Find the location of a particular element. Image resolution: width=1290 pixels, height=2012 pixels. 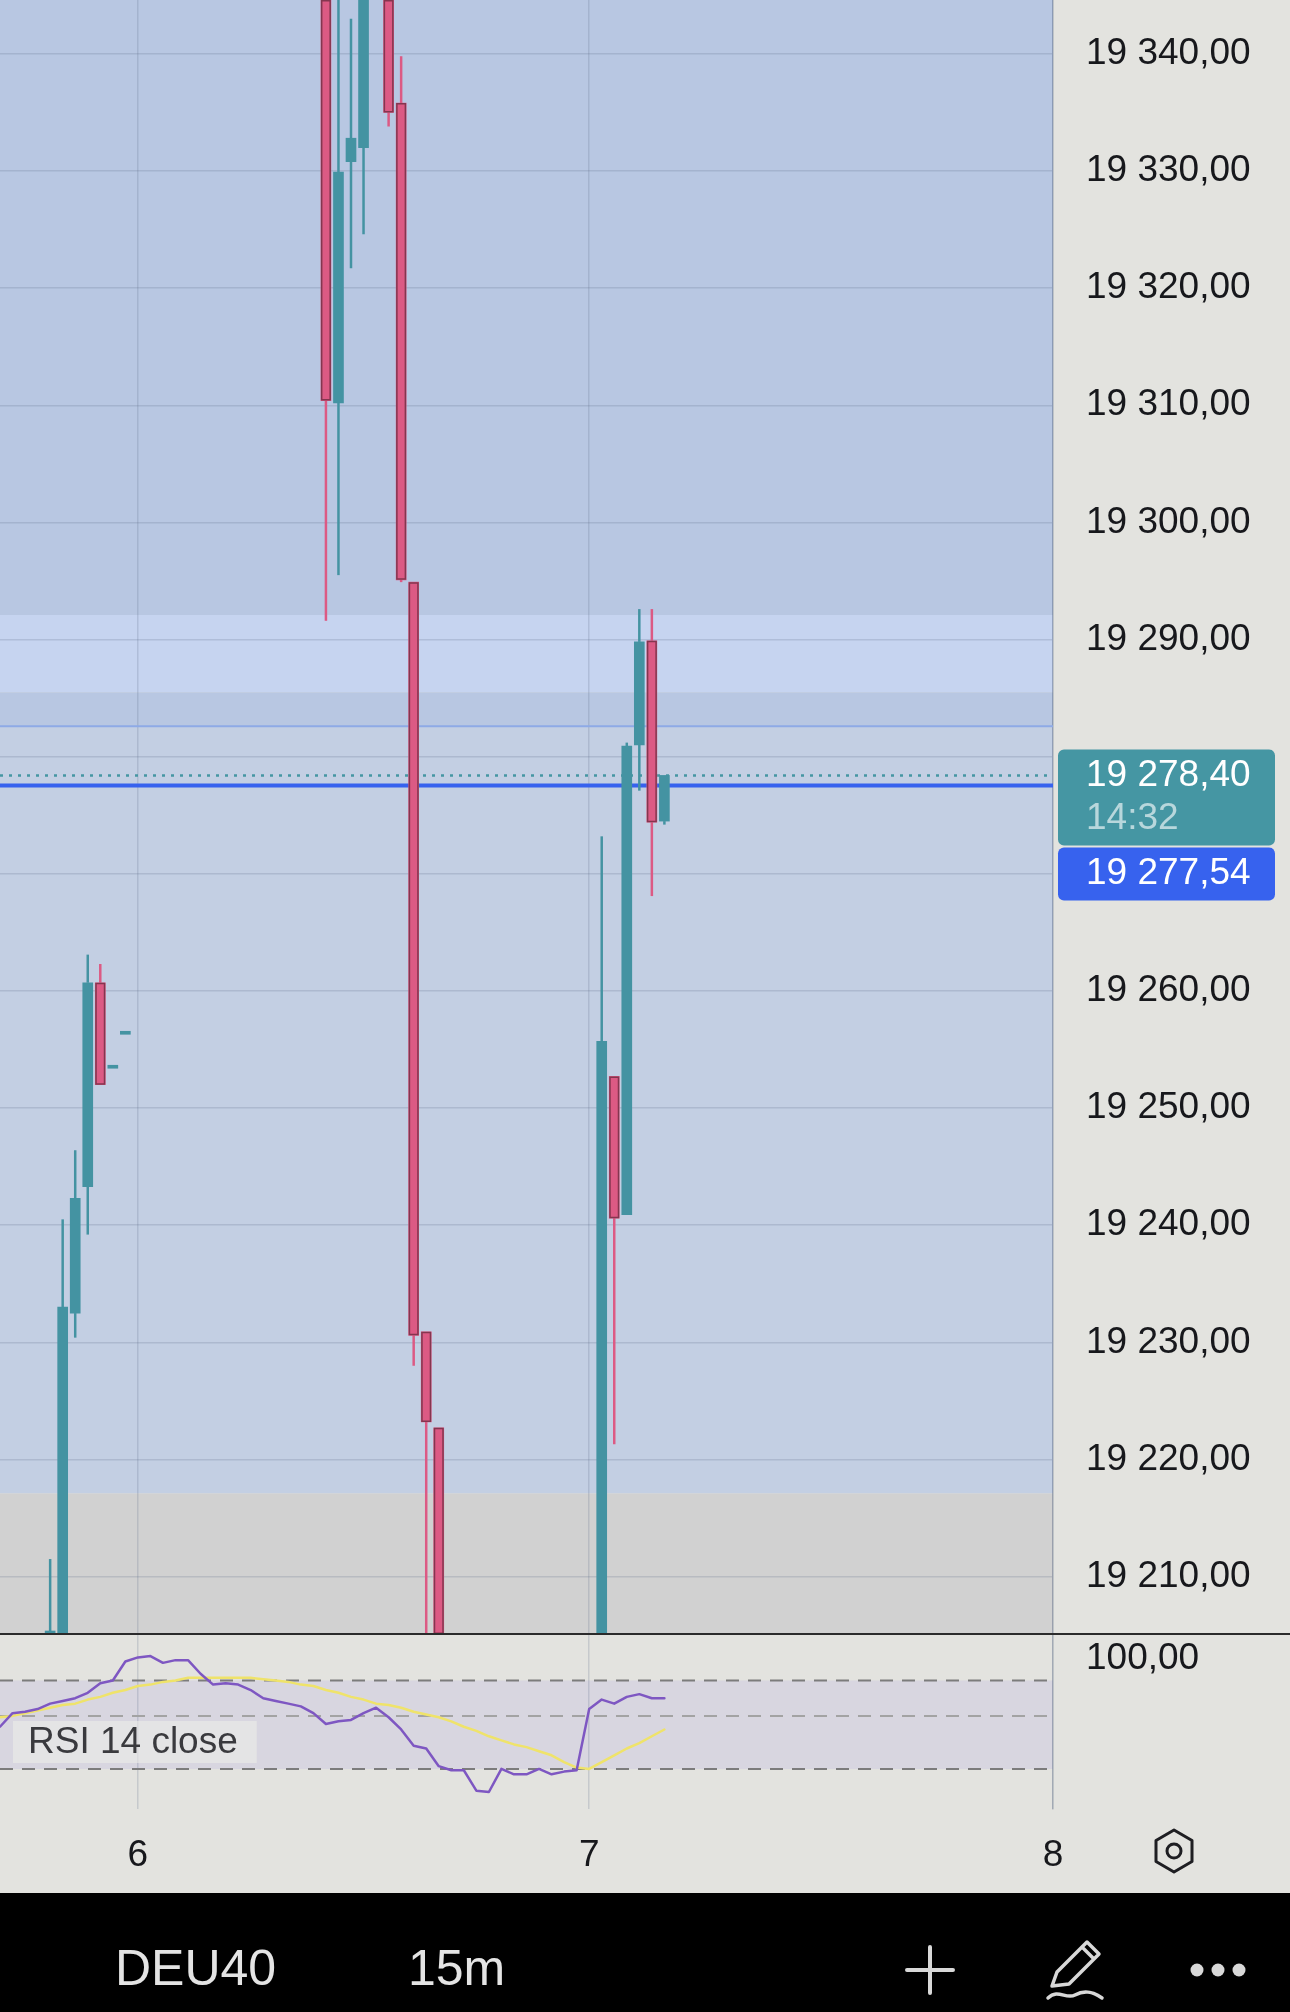

ref-line-label: 19 277,54 is located at coordinates (1168, 872).